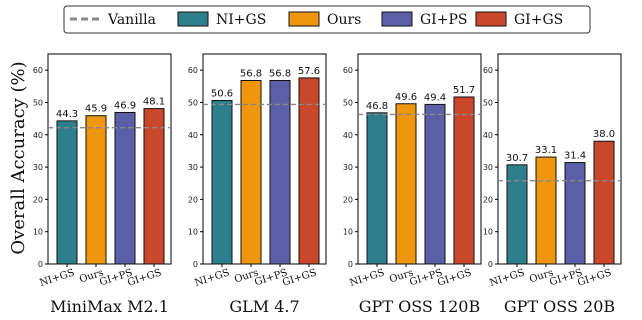 This screenshot has width=642, height=320. I want to click on bar-value-label: 44.3, so click(67, 114).